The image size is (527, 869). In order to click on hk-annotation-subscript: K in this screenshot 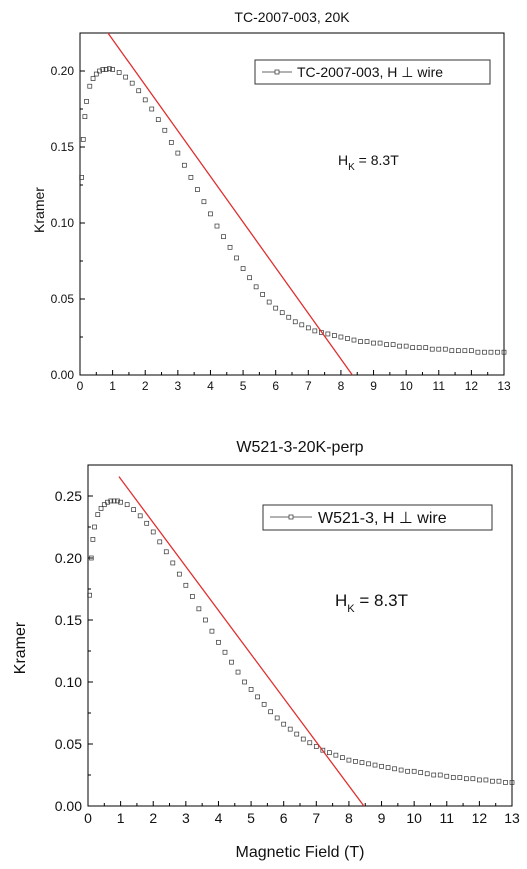, I will do `click(351, 167)`.